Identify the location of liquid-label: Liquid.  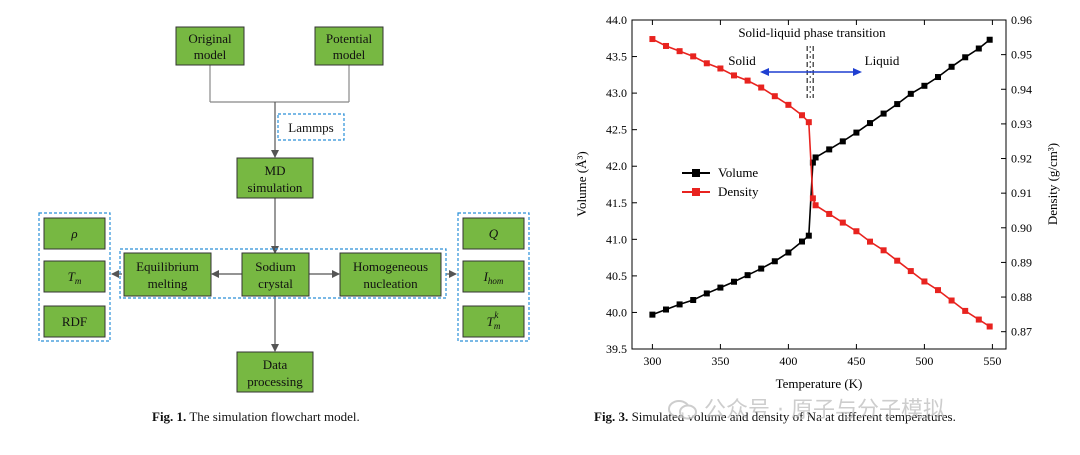
(882, 60).